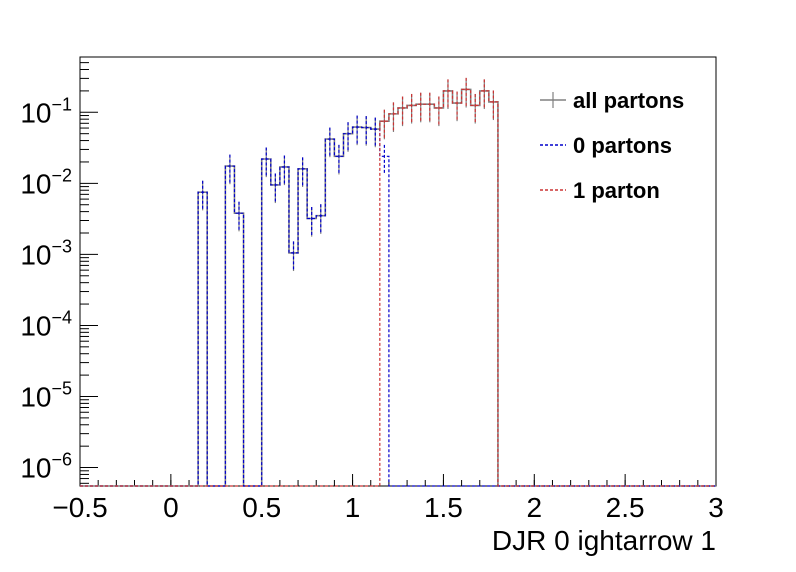  I want to click on y-tick-exponent: −4, so click(61, 317).